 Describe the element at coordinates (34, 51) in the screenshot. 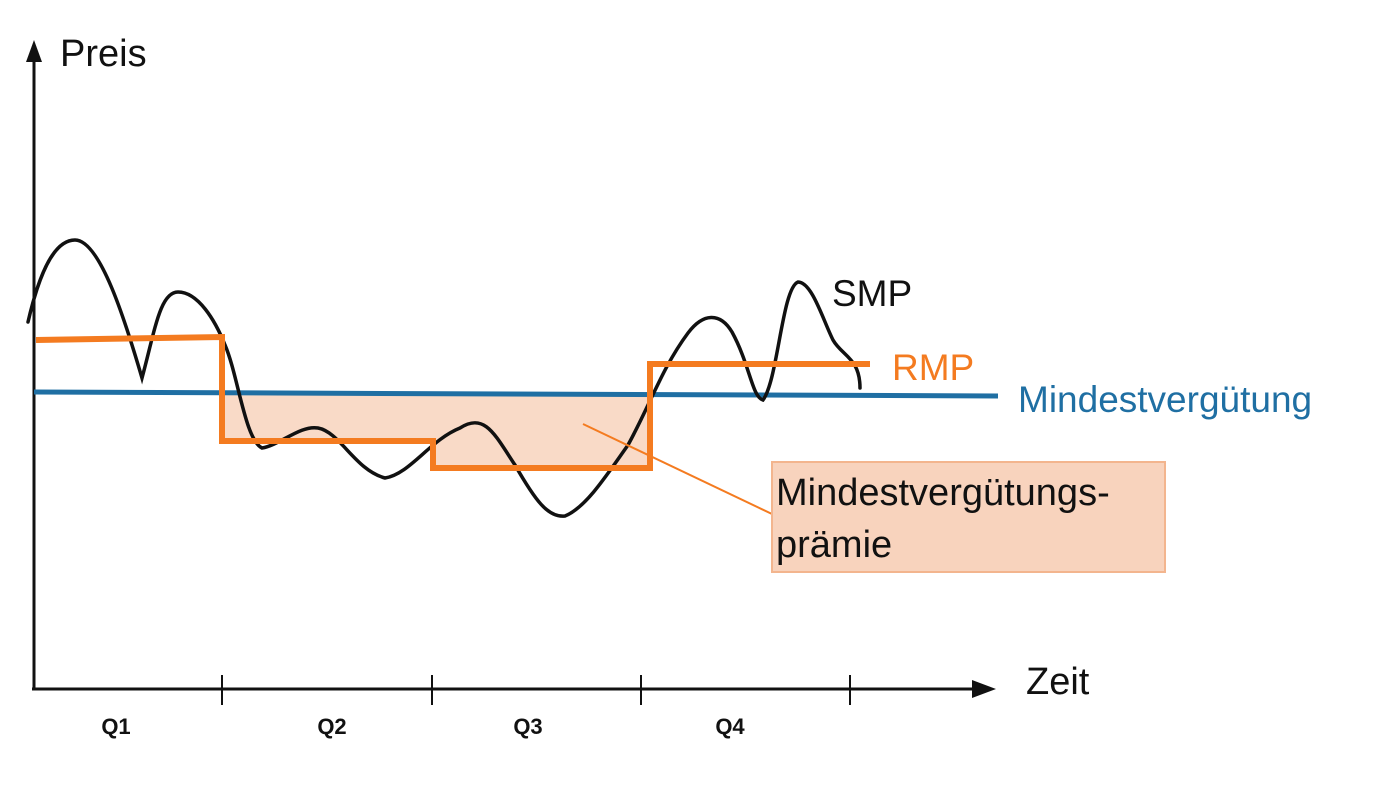

I see `y-axis-arrow` at that location.